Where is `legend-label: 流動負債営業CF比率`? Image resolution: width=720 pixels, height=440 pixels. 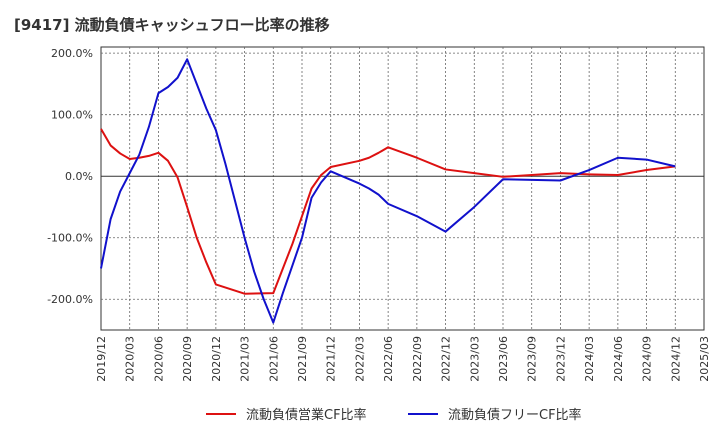
legend-label: 流動負債営業CF比率 is located at coordinates (306, 415).